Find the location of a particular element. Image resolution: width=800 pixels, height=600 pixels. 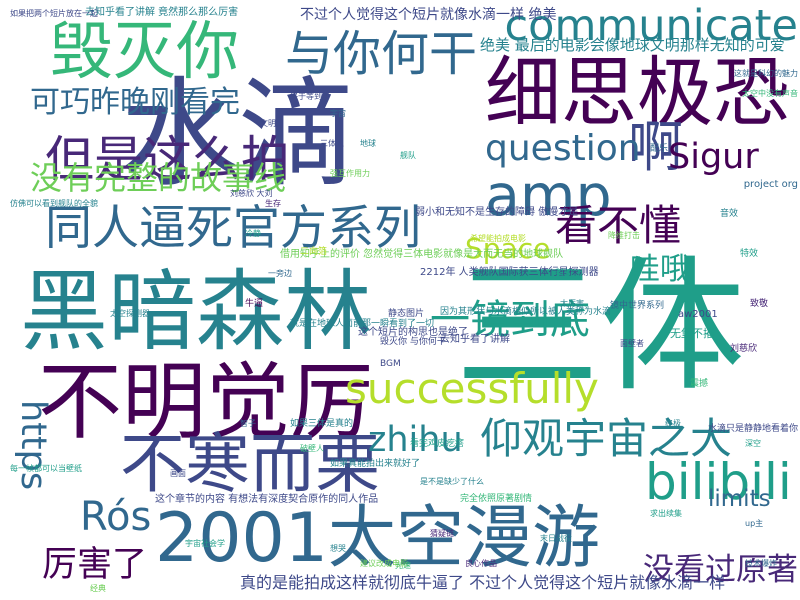

cloud-word: zhihu is located at coordinates (415, 440).